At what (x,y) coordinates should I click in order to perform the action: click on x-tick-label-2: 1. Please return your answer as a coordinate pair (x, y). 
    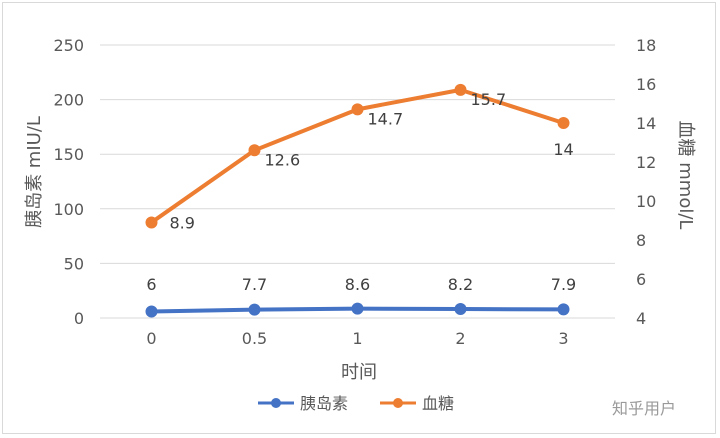
    Looking at the image, I should click on (357, 338).